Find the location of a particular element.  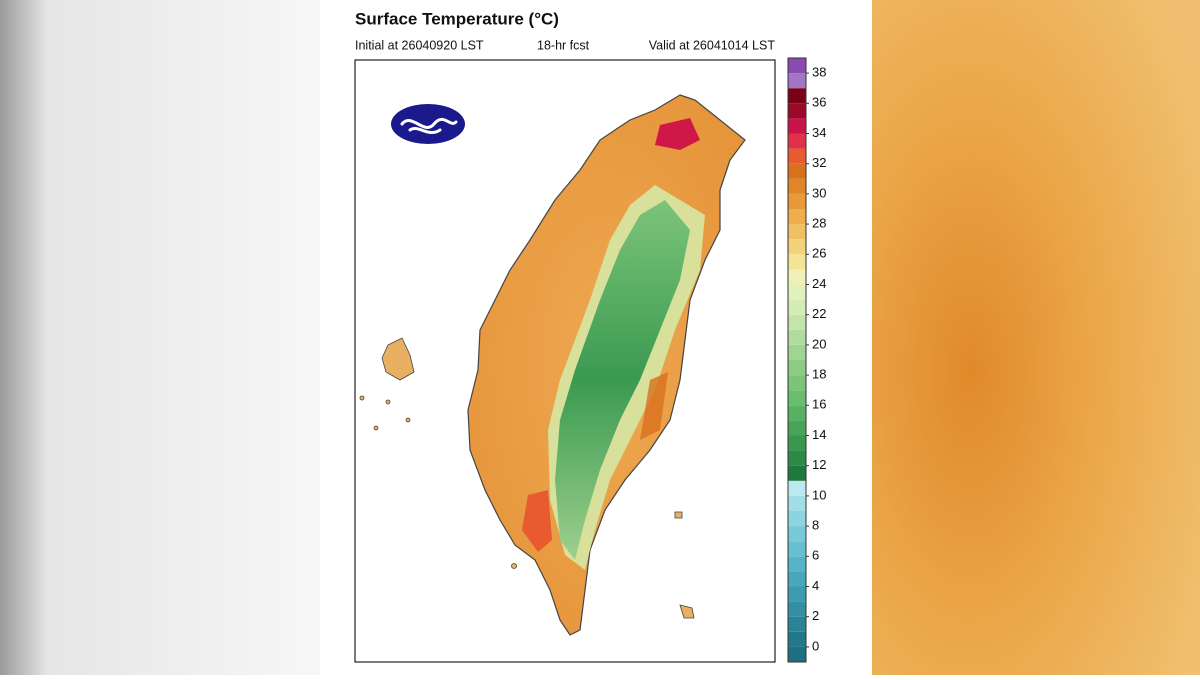

colorbar-label: 4 is located at coordinates (815, 585).